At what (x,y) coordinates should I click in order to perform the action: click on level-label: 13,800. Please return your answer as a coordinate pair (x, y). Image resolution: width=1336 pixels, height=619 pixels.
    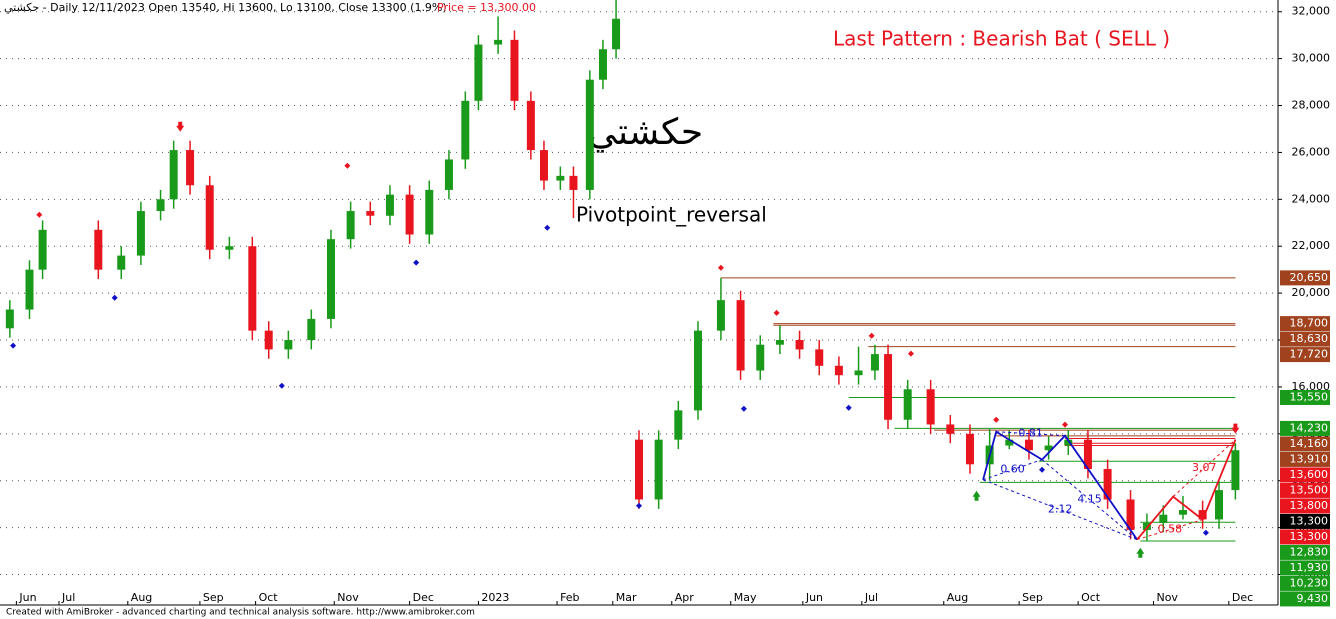
    Looking at the image, I should click on (1309, 505).